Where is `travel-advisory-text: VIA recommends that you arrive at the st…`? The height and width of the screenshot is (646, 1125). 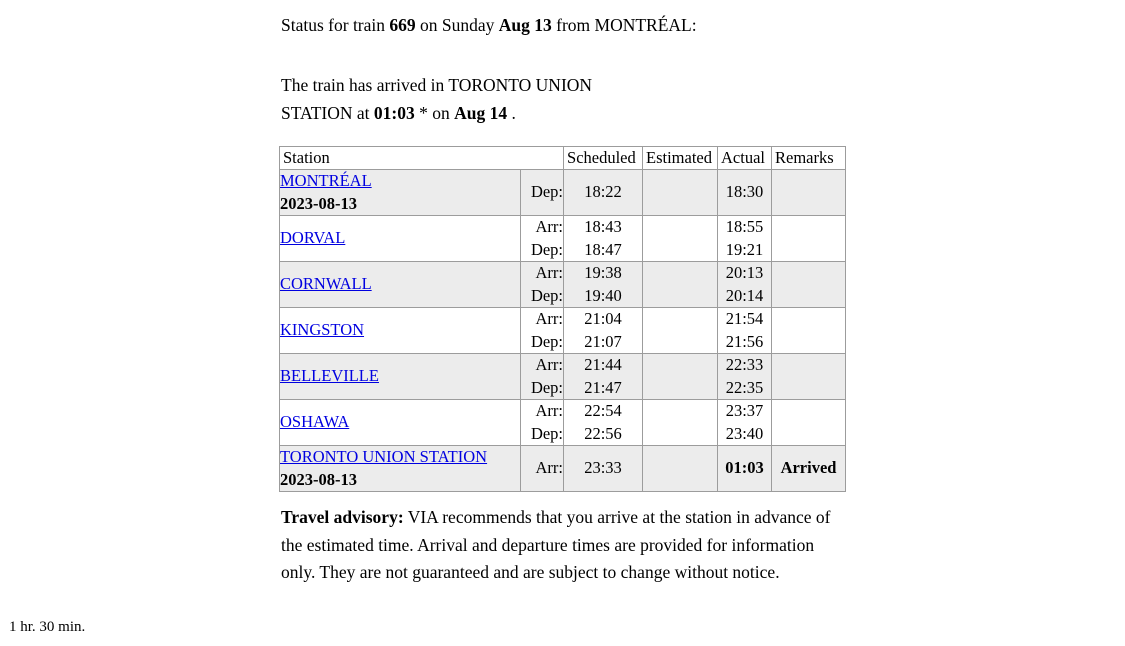 travel-advisory-text: VIA recommends that you arrive at the st… is located at coordinates (556, 544).